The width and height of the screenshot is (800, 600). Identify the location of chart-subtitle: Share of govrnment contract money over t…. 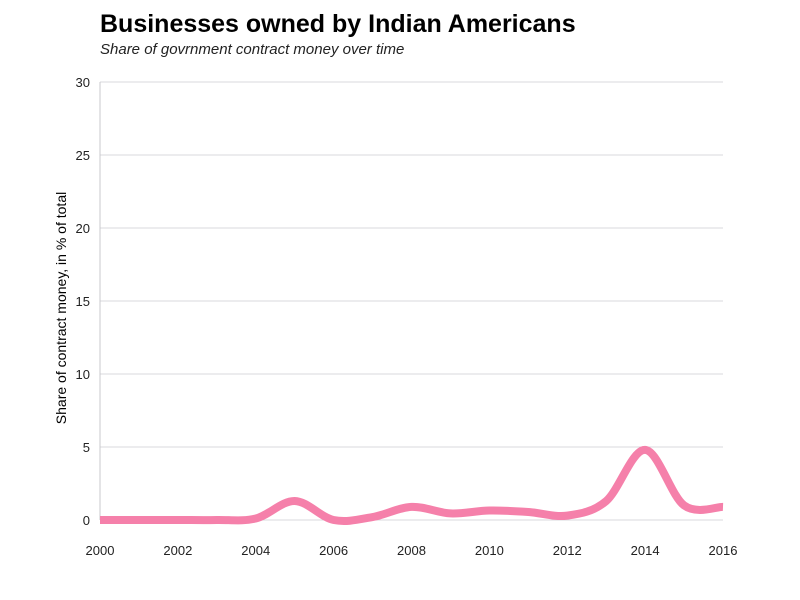
(252, 49).